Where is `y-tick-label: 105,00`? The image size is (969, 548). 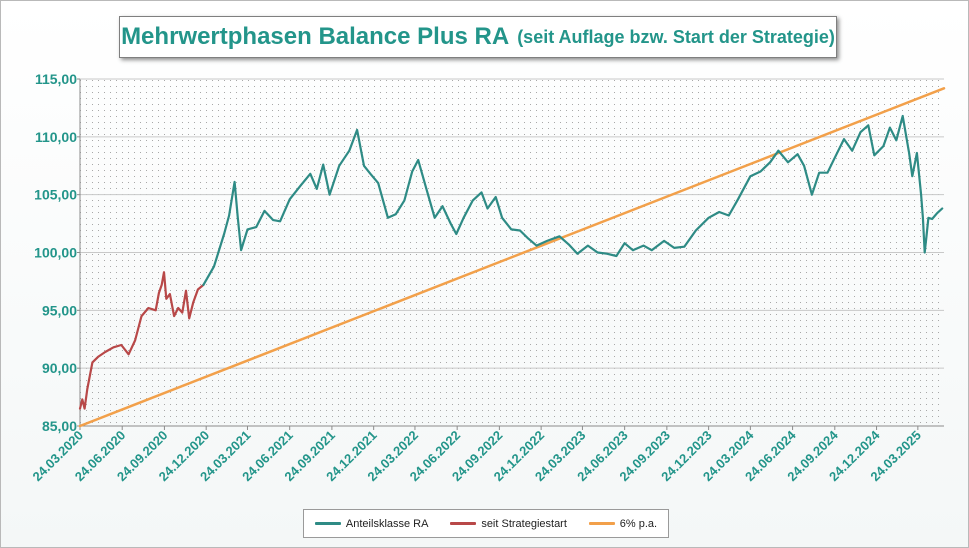
y-tick-label: 105,00 is located at coordinates (55, 195).